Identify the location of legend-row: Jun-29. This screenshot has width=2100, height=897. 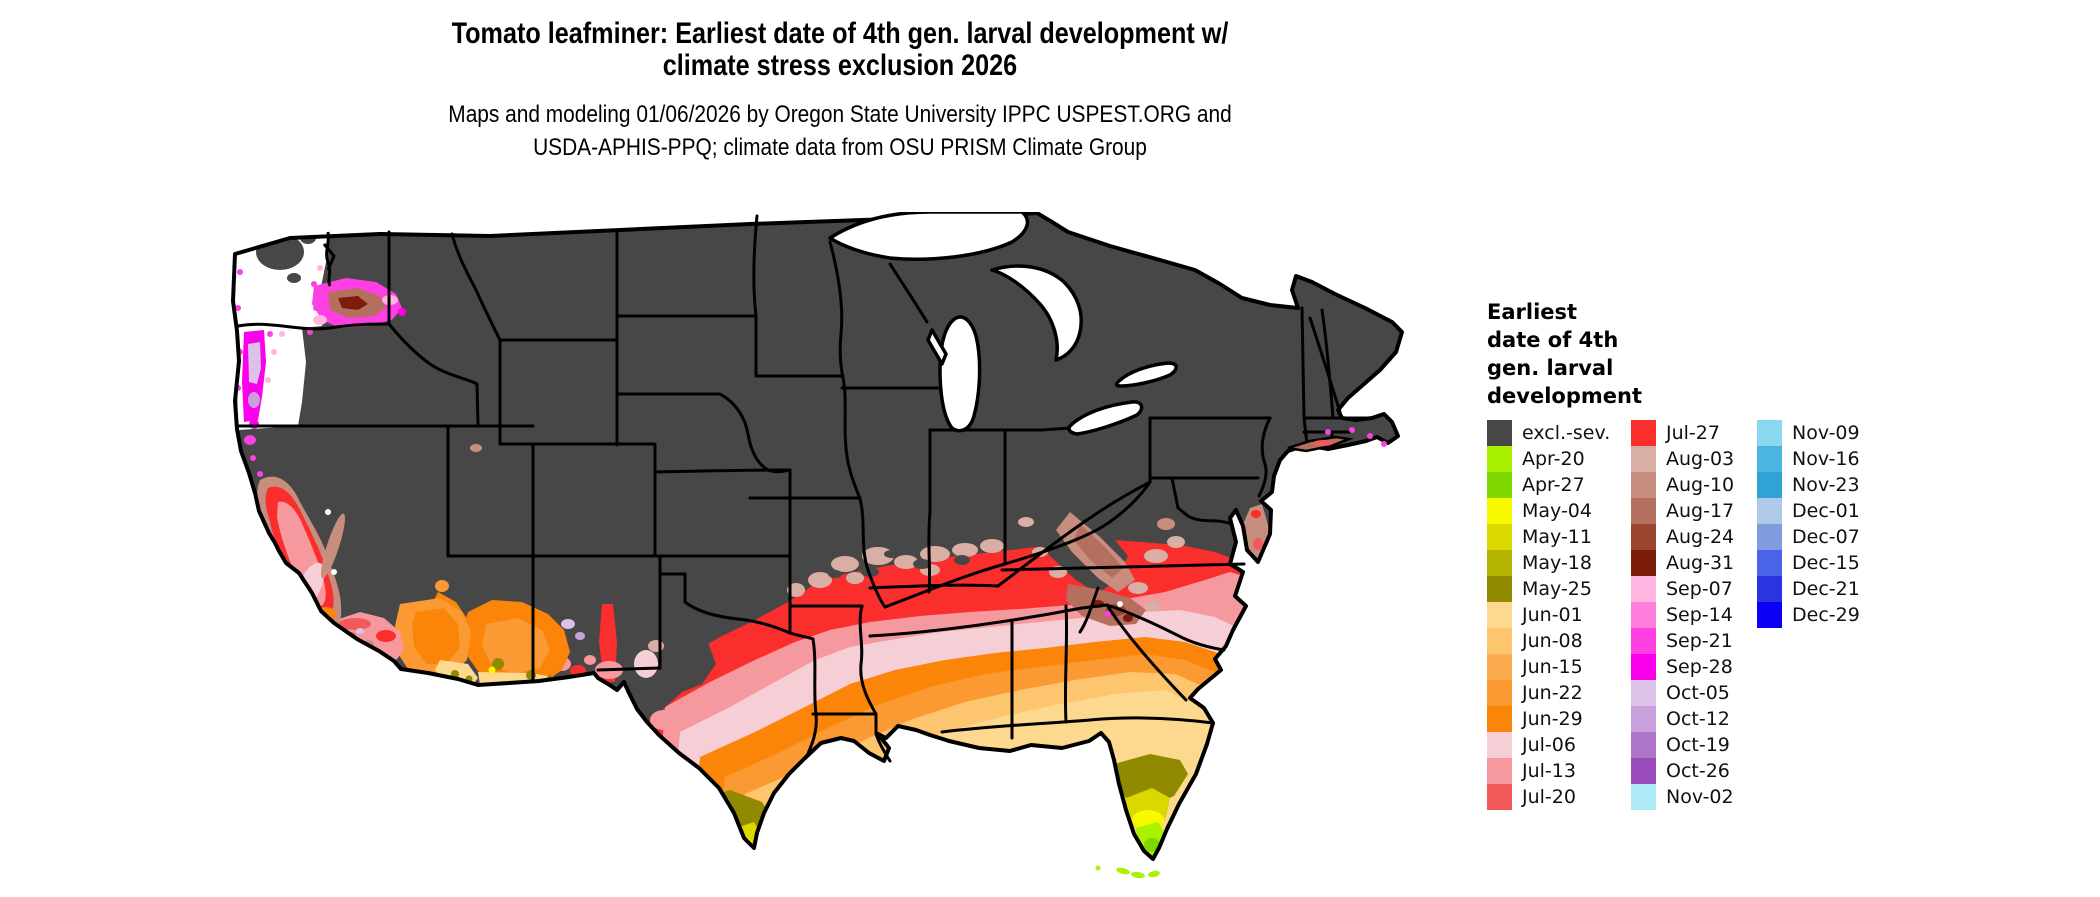
(1548, 719).